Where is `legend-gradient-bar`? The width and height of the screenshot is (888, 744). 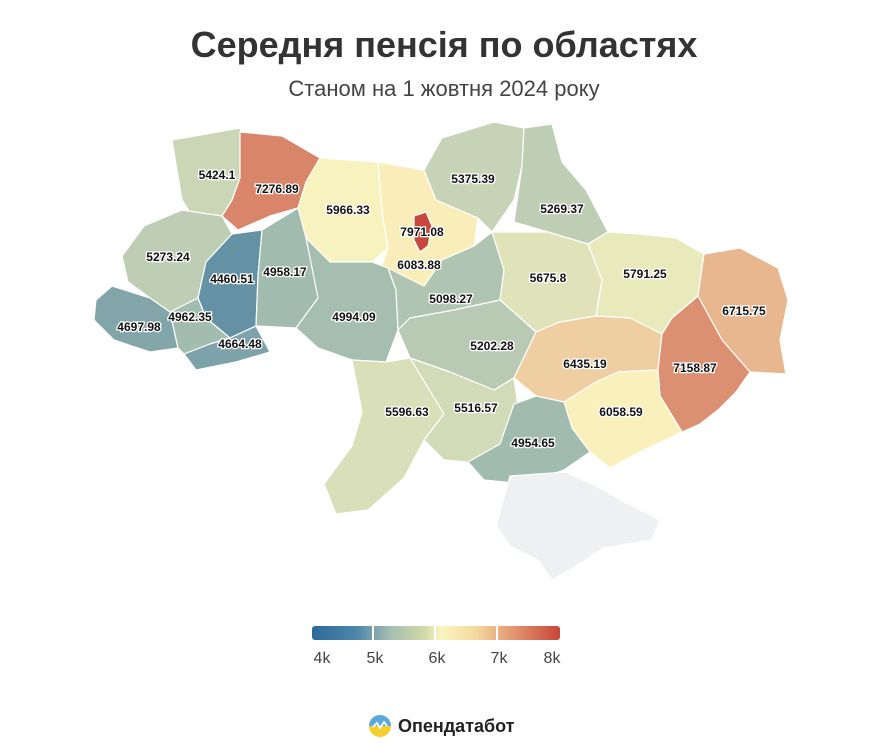
legend-gradient-bar is located at coordinates (436, 633).